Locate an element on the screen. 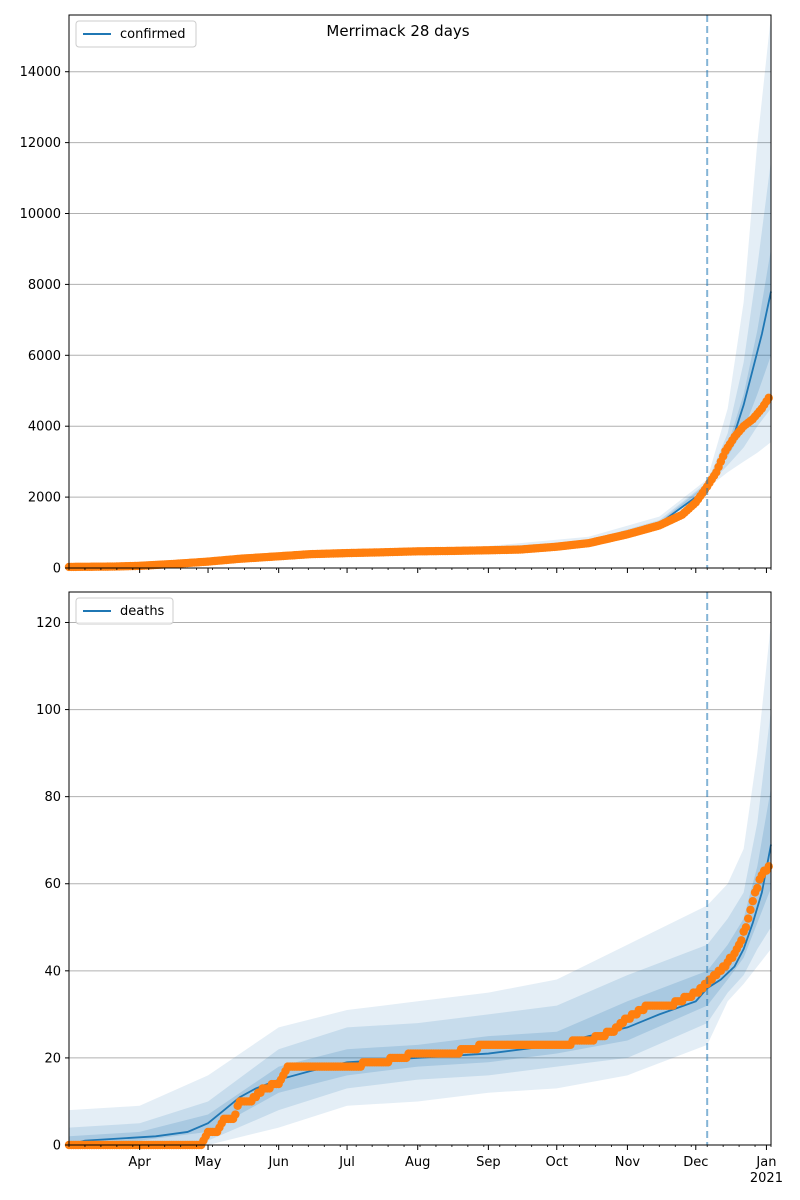 The height and width of the screenshot is (1200, 800). y-tick-label: 8000 is located at coordinates (44, 285).